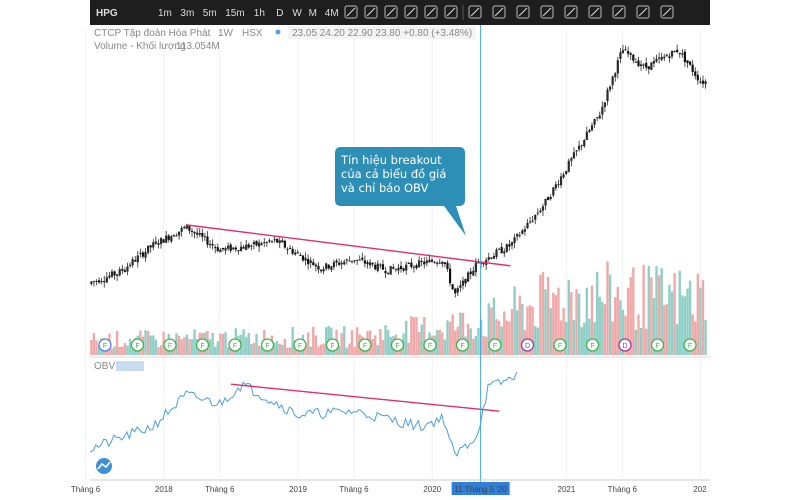 The width and height of the screenshot is (800, 500). I want to click on obv-trend-line, so click(365, 397).